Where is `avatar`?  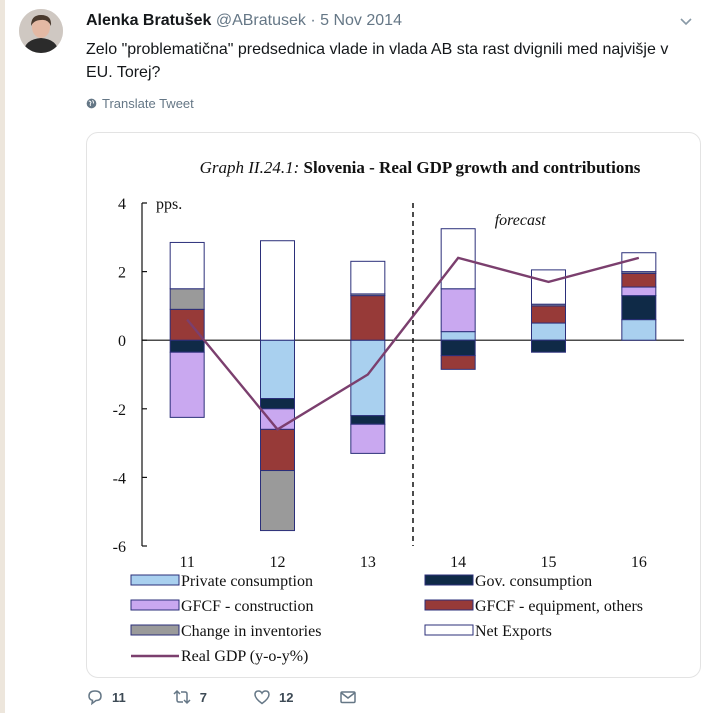
avatar is located at coordinates (41, 31).